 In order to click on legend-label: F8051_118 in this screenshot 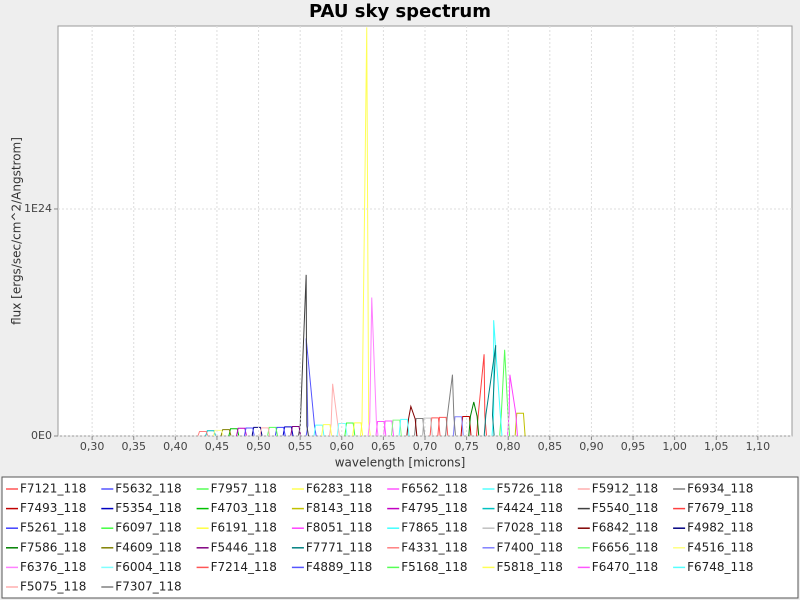, I will do `click(339, 528)`.